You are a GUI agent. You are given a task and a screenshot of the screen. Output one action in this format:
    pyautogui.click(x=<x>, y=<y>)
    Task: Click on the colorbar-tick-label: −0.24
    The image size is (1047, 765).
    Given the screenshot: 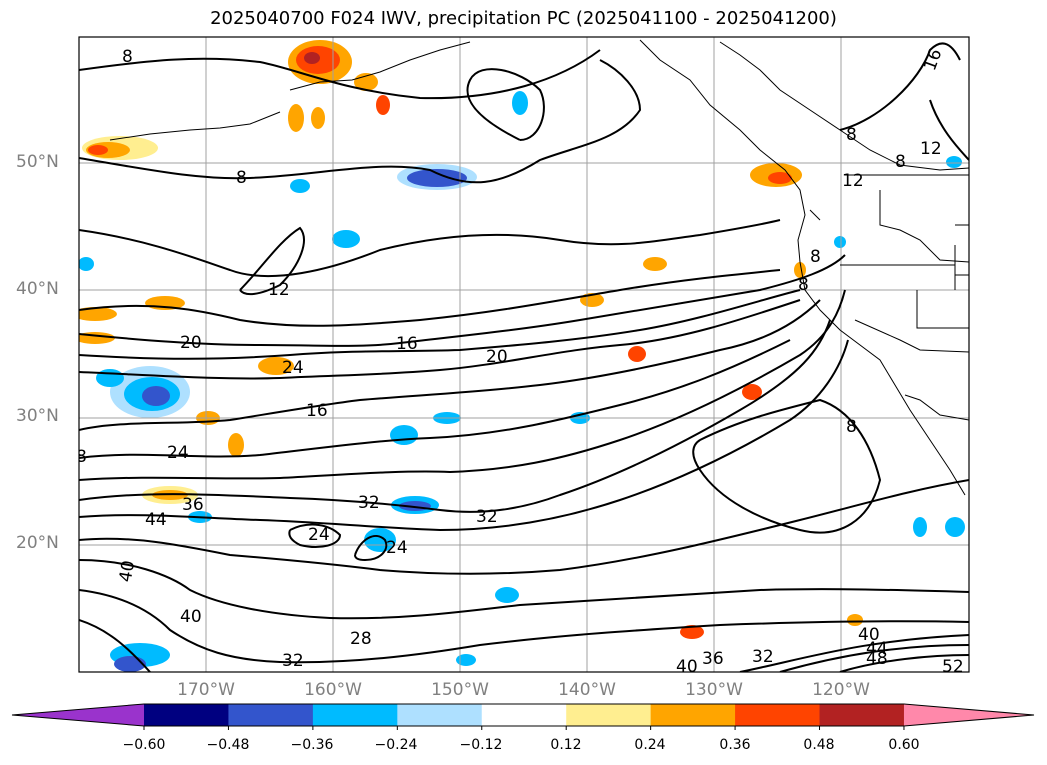 What is the action you would take?
    pyautogui.click(x=396, y=745)
    